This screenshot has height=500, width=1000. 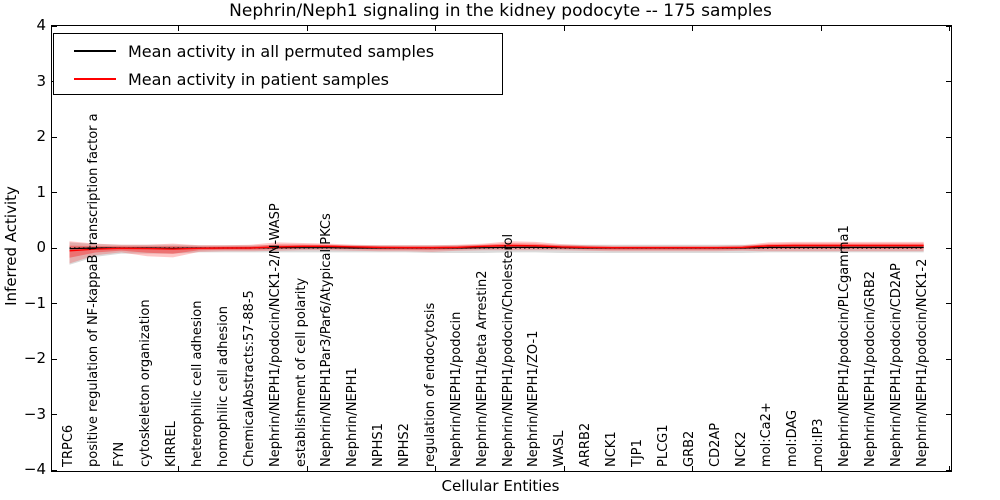 I want to click on y-tick-label: −1, so click(x=34, y=302).